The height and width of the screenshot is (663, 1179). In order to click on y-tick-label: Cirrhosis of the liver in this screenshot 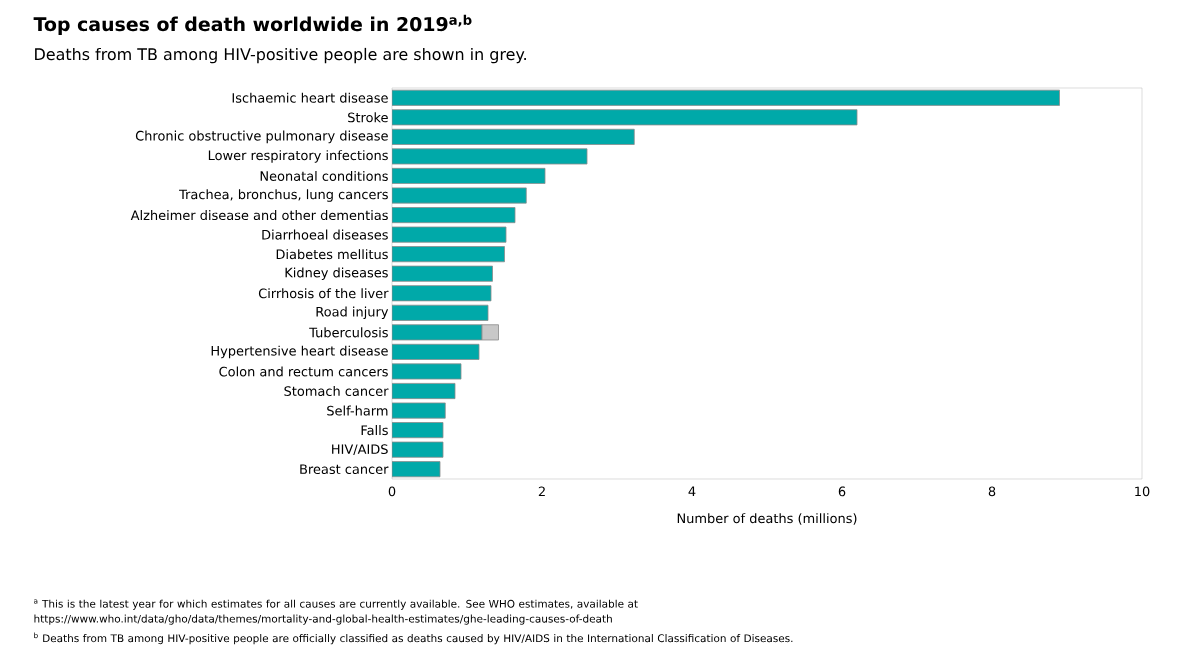, I will do `click(323, 293)`.